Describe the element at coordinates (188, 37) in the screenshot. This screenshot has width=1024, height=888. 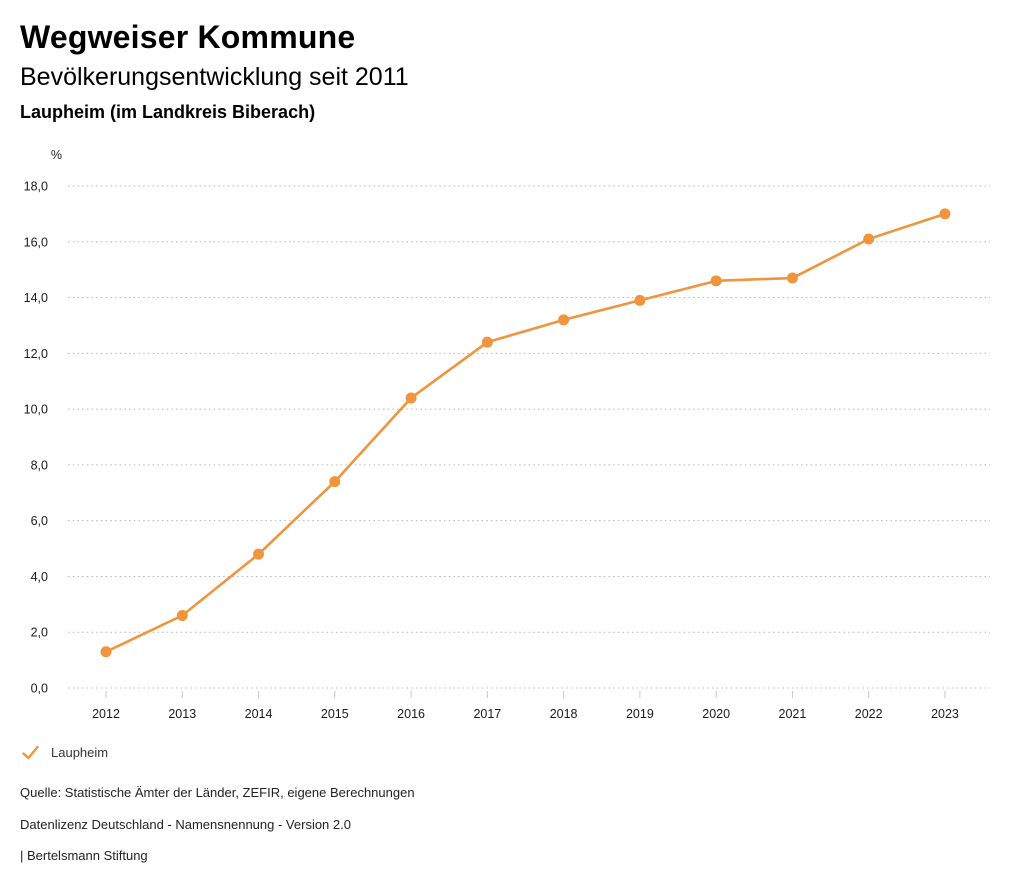
I see `page-title: Wegweiser Kommune` at that location.